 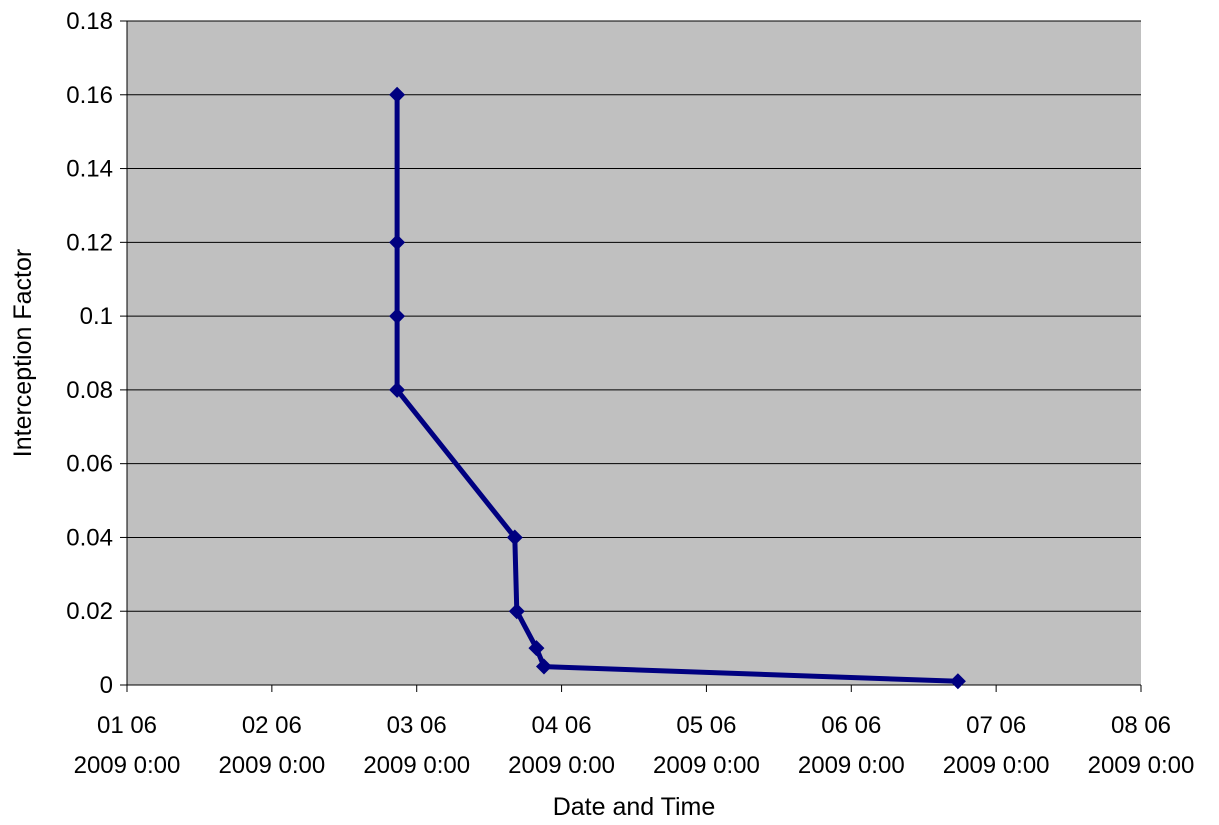 What do you see at coordinates (89, 464) in the screenshot?
I see `y-tick-label: 0.06` at bounding box center [89, 464].